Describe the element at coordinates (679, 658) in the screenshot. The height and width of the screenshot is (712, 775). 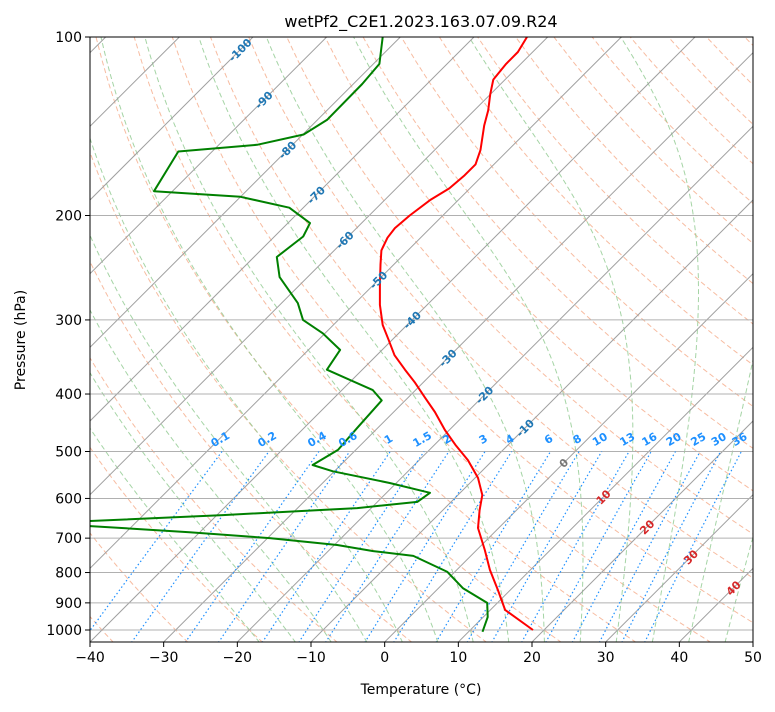
I see `x-tick-label: 40` at that location.